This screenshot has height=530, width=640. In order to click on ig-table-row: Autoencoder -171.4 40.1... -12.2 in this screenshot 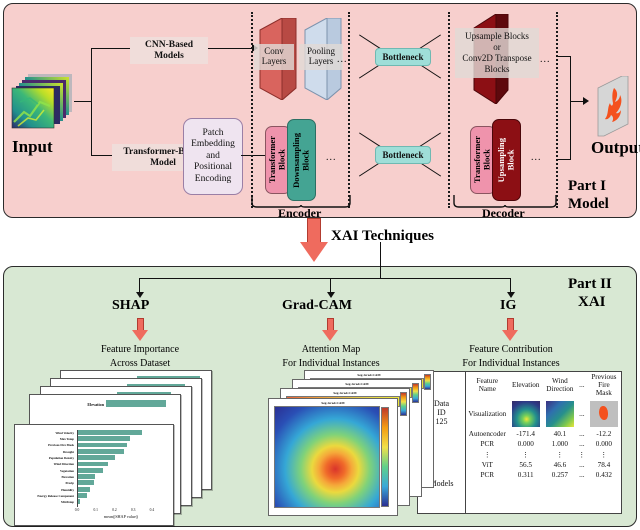, I will do `click(543, 434)`.